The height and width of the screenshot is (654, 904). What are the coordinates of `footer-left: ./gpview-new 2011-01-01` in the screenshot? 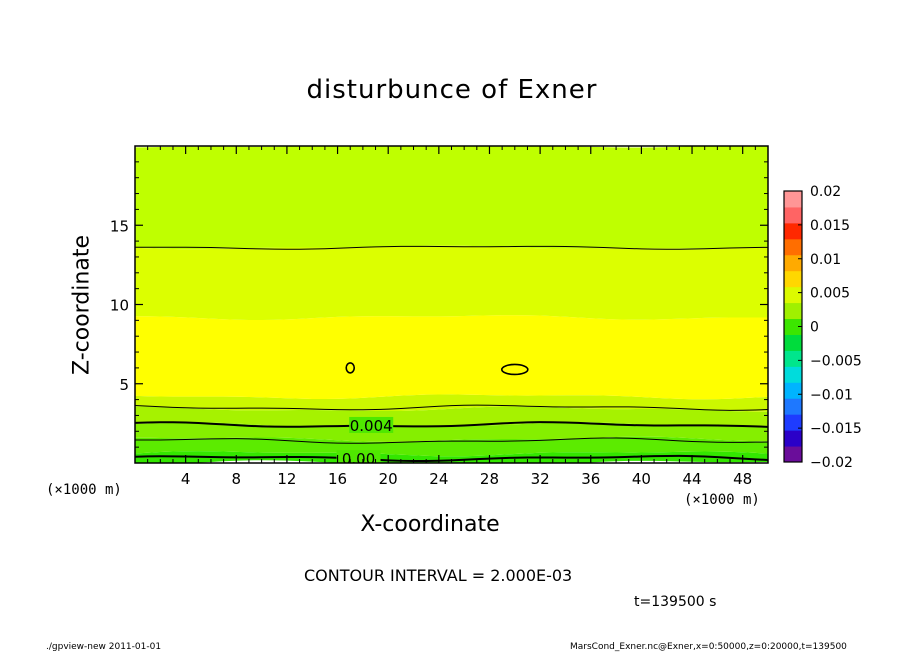 It's located at (104, 647).